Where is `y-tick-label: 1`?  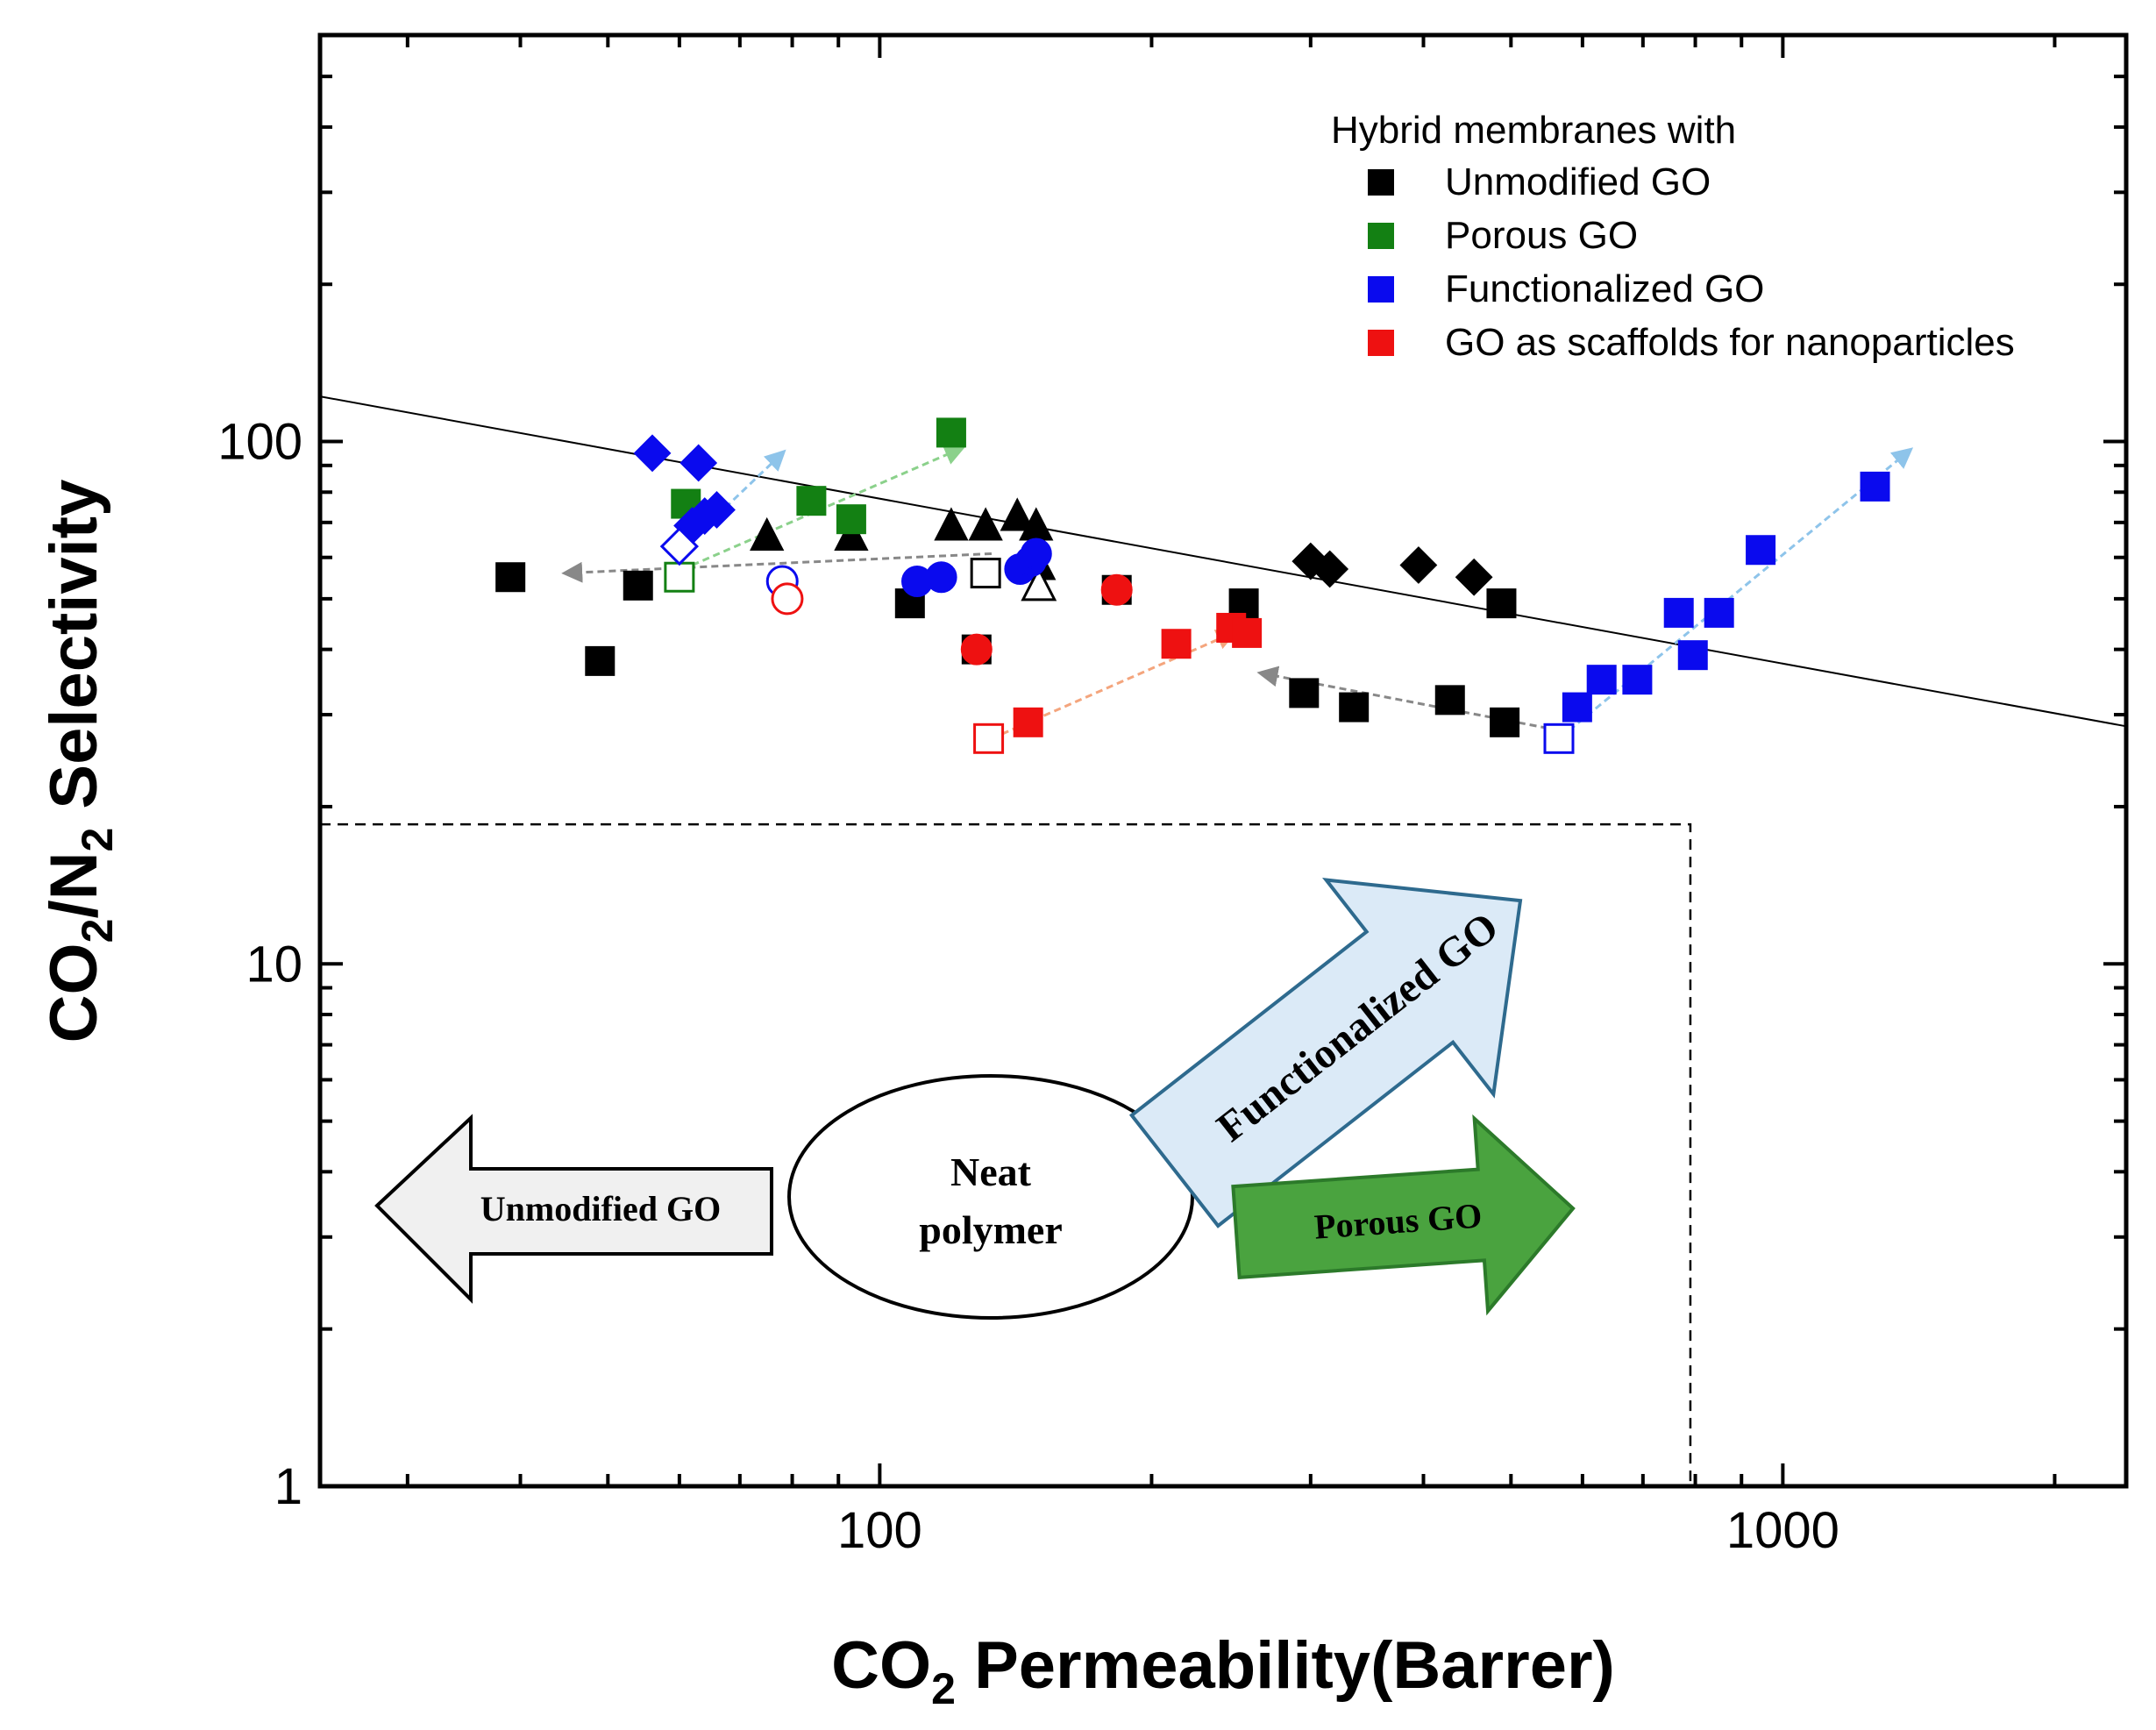 y-tick-label: 1 is located at coordinates (288, 1486).